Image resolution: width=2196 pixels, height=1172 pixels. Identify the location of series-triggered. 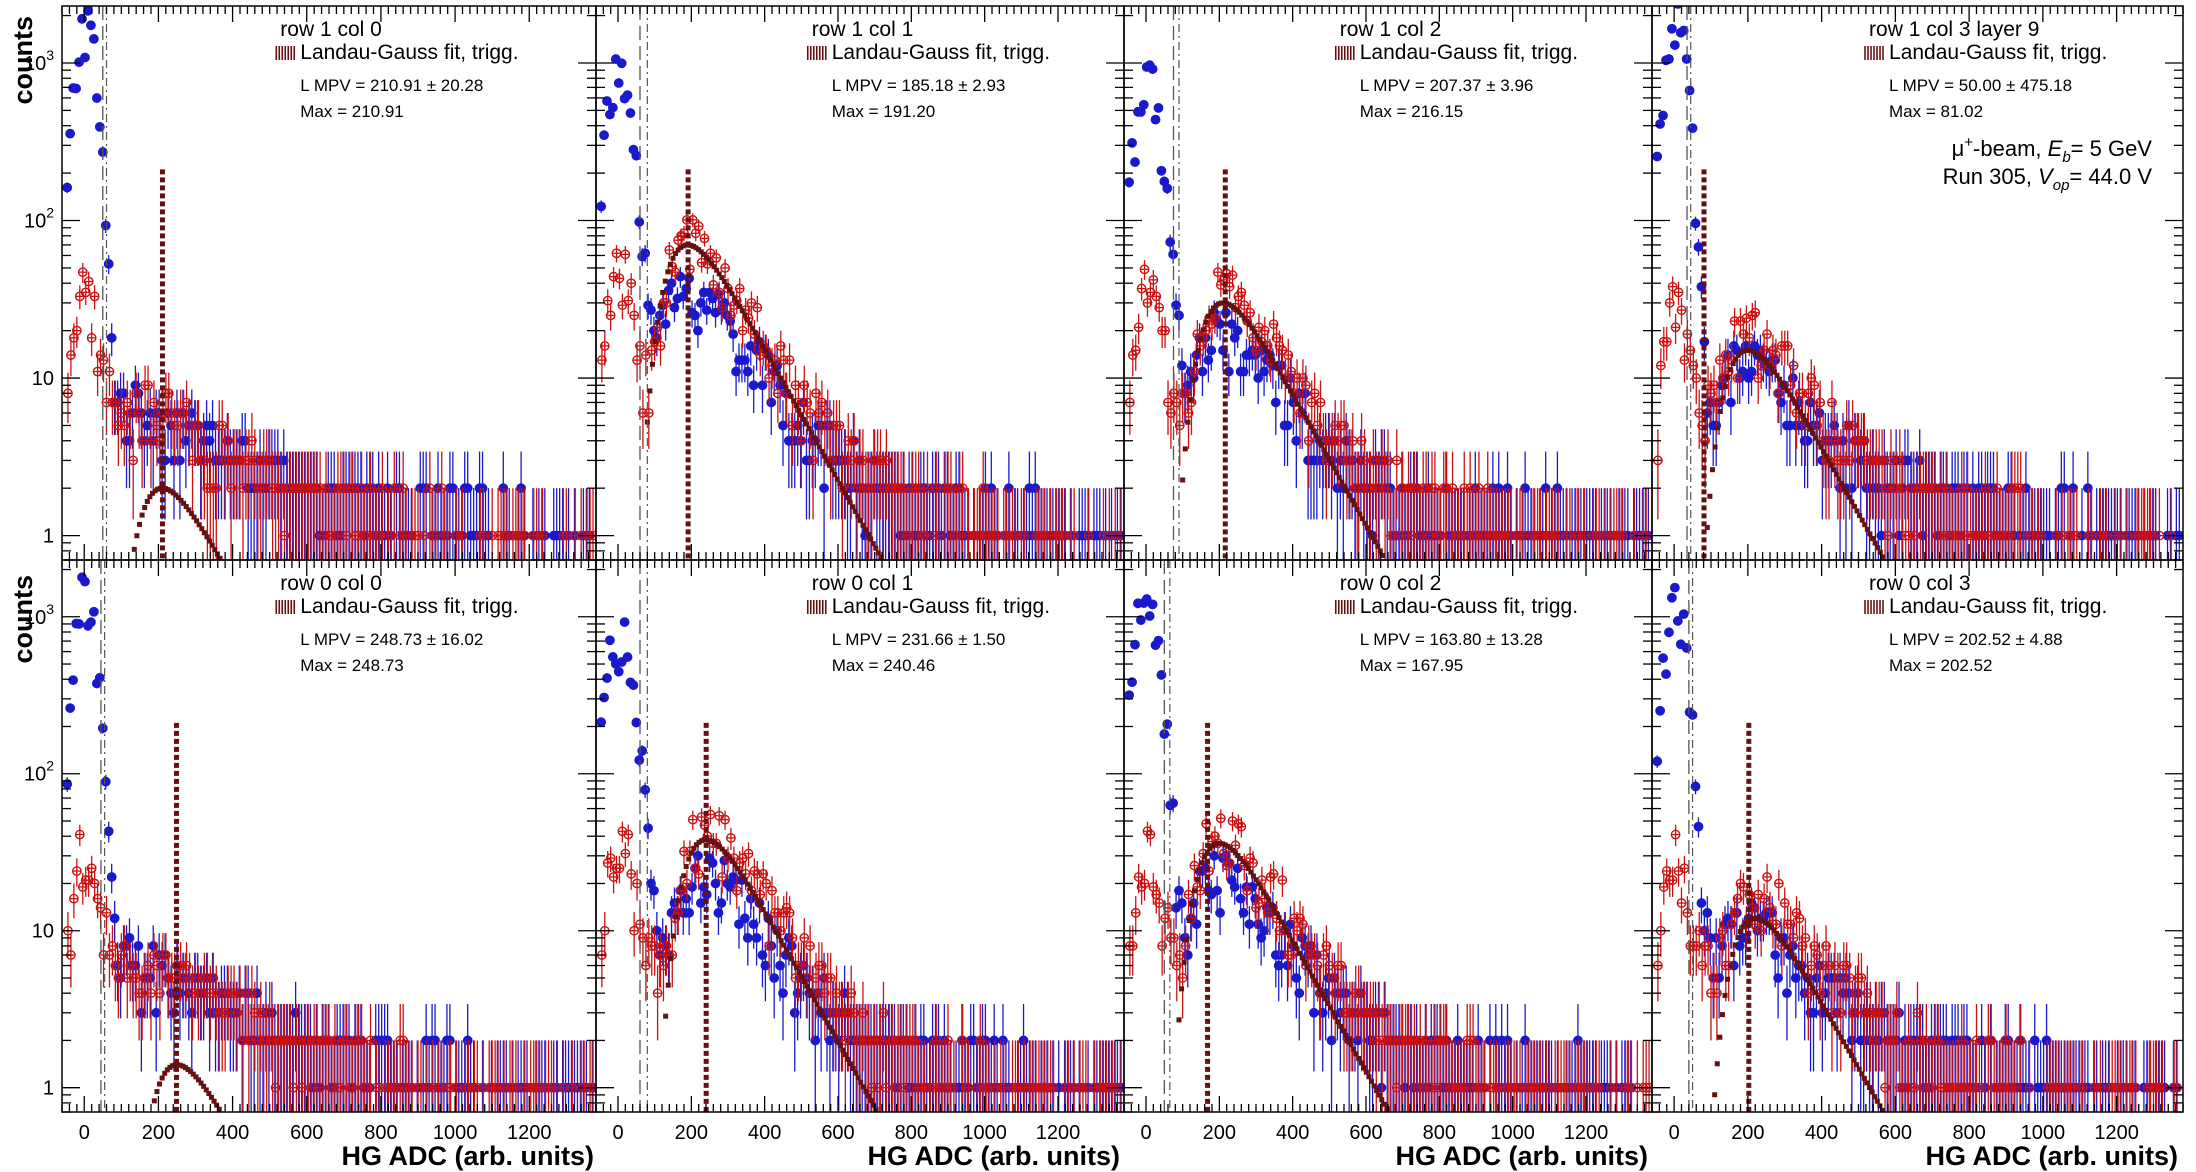
(860, 386).